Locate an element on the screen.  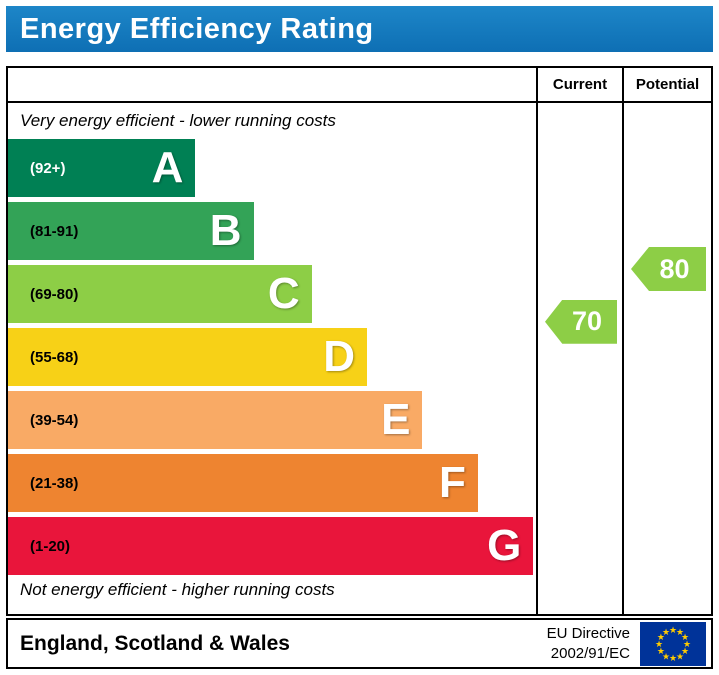
current-rating-arrow: 70 is located at coordinates (581, 321).